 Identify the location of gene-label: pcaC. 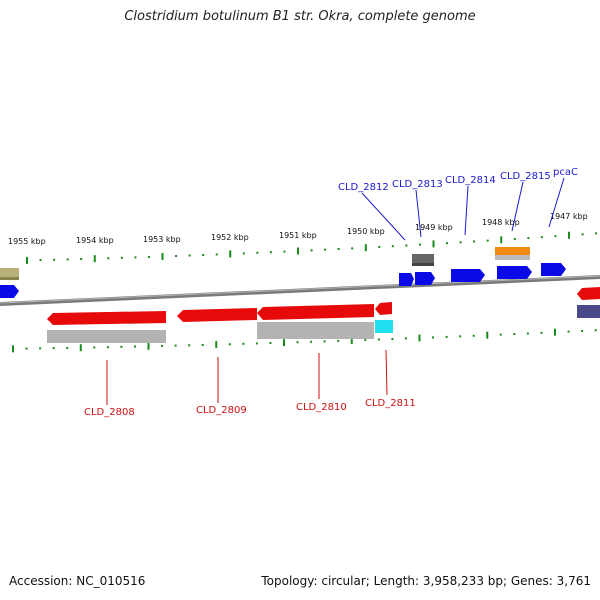
(565, 172).